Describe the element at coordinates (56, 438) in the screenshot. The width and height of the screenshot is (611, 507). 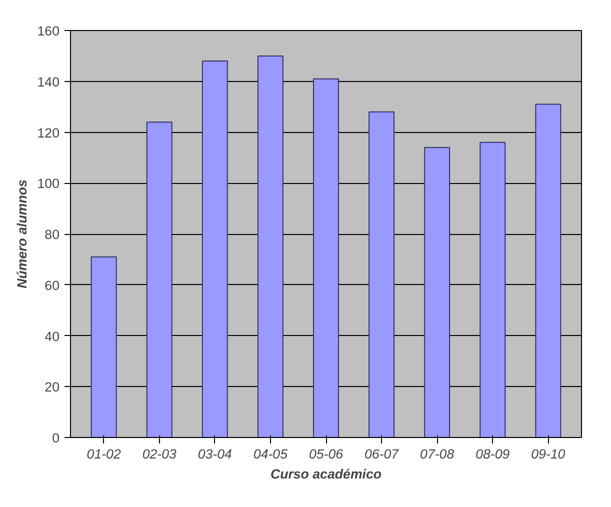
I see `y-tick-label: 0` at that location.